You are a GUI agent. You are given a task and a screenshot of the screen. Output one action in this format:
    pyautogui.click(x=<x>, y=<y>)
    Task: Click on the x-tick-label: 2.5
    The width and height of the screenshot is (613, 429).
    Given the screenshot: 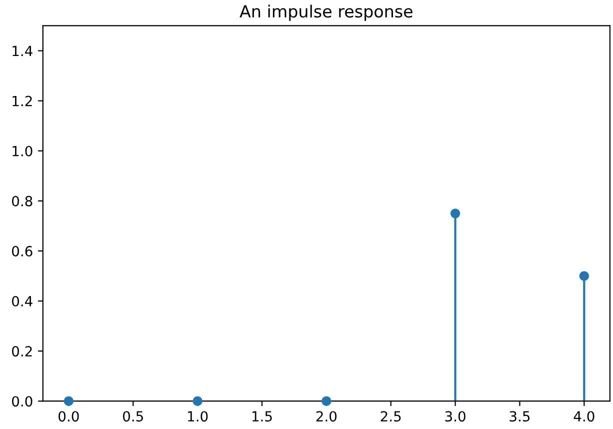 What is the action you would take?
    pyautogui.click(x=390, y=416)
    